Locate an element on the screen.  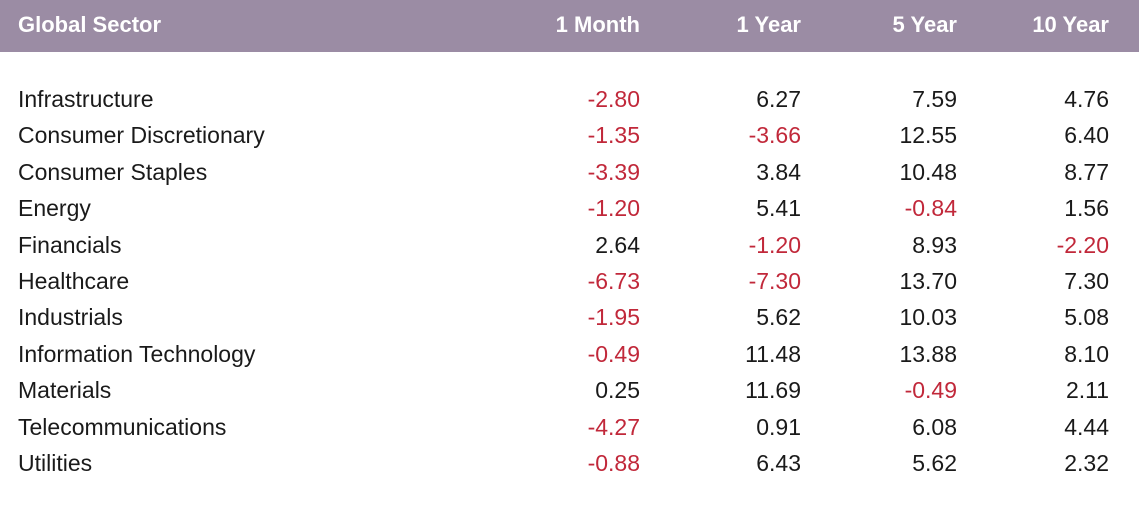
ten-year-cell: 7.30 is located at coordinates (1086, 280).